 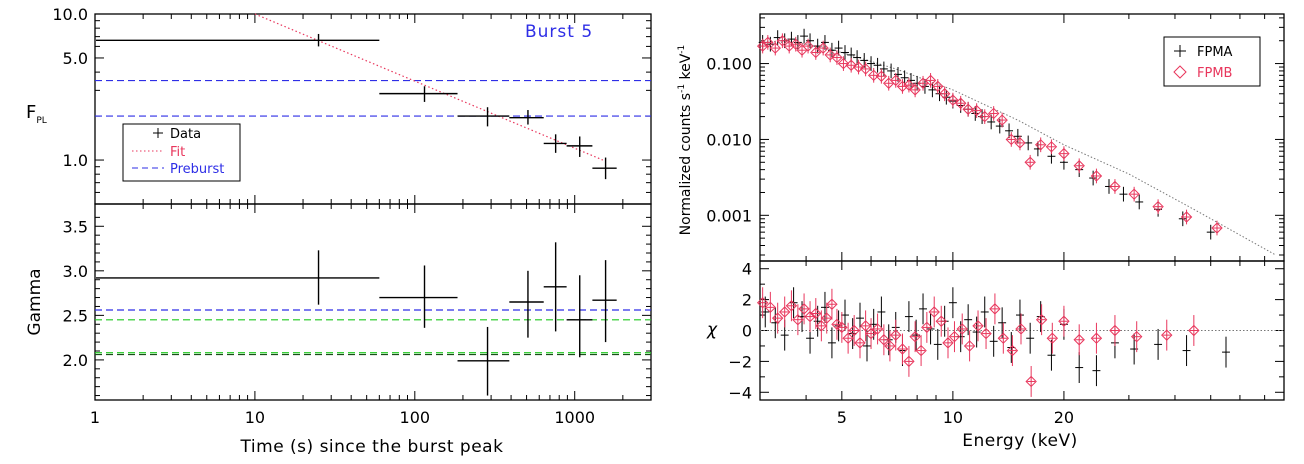 I want to click on x-tick-label: 20, so click(x=1064, y=417).